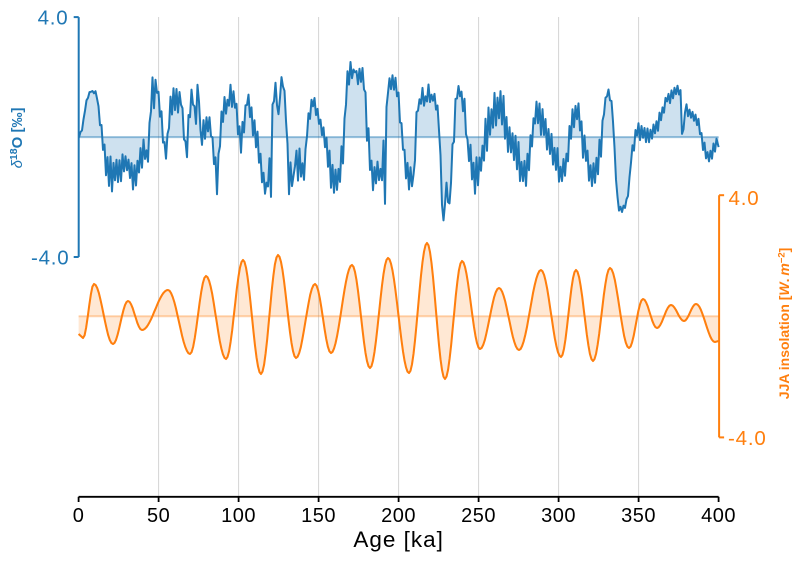 The image size is (797, 561). What do you see at coordinates (784, 324) in the screenshot?
I see `svg-text: JJA insolation [W. m−2]` at bounding box center [784, 324].